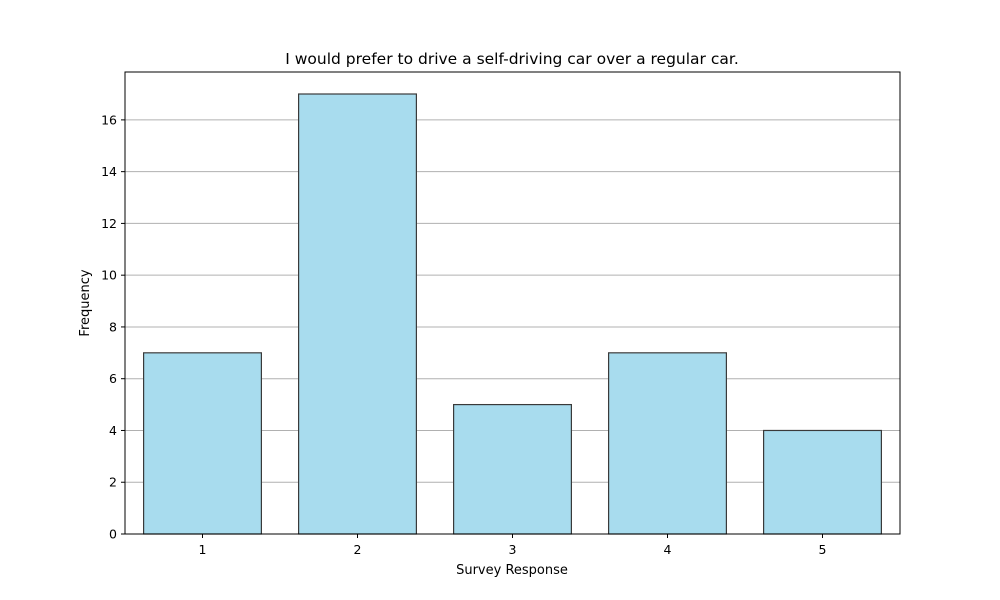 This screenshot has width=1000, height=600. Describe the element at coordinates (113, 534) in the screenshot. I see `y-tick-label: 0` at that location.